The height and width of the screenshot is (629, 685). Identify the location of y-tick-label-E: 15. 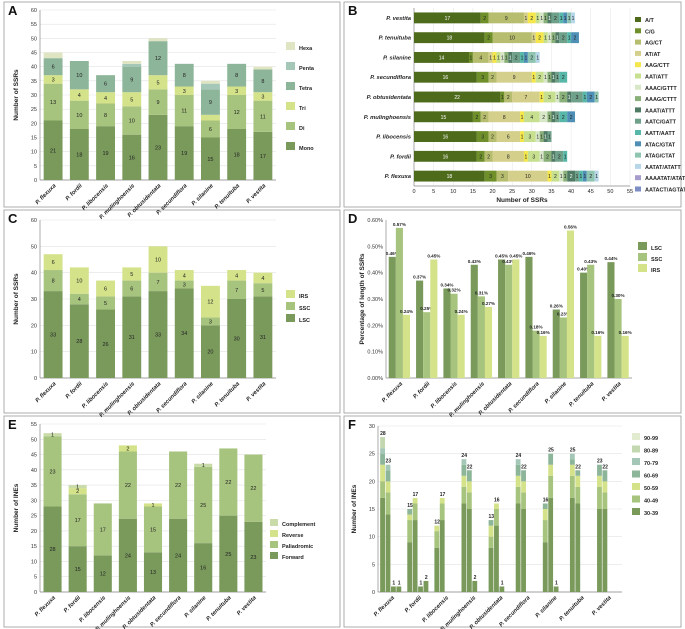
(34, 547).